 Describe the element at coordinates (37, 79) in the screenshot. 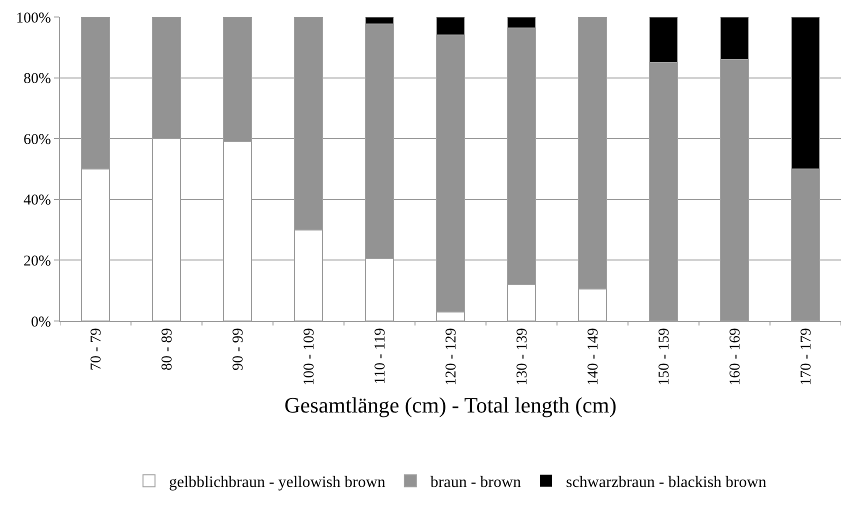

I see `y-tick-label: 80%` at that location.